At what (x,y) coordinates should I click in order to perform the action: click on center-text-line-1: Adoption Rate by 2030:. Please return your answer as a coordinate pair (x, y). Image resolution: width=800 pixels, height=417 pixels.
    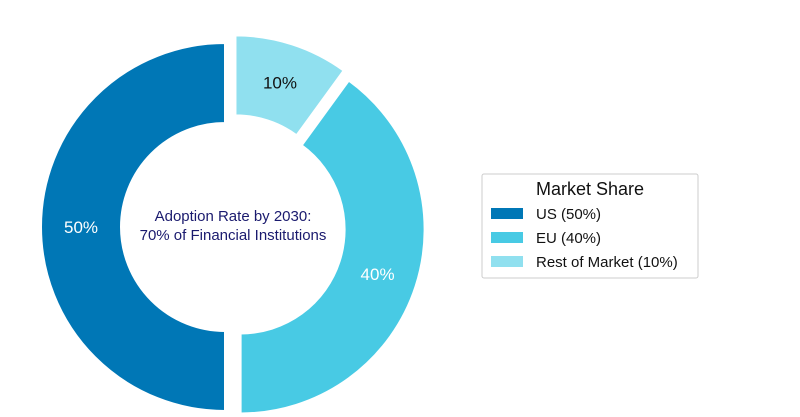
    Looking at the image, I should click on (233, 216).